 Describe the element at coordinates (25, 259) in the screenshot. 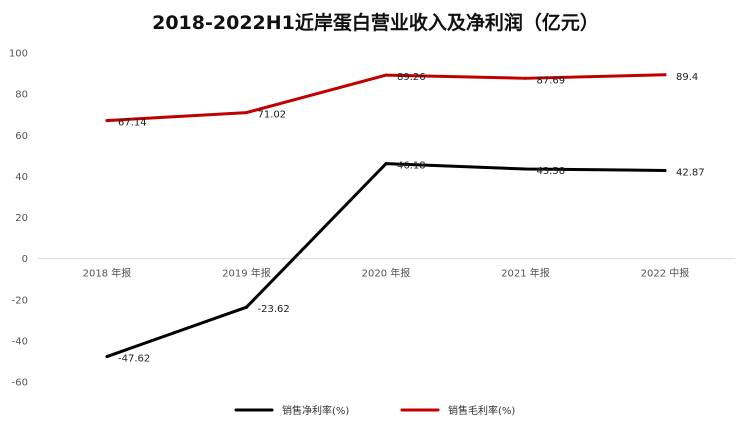

I see `y-tick-label-5: 0` at that location.